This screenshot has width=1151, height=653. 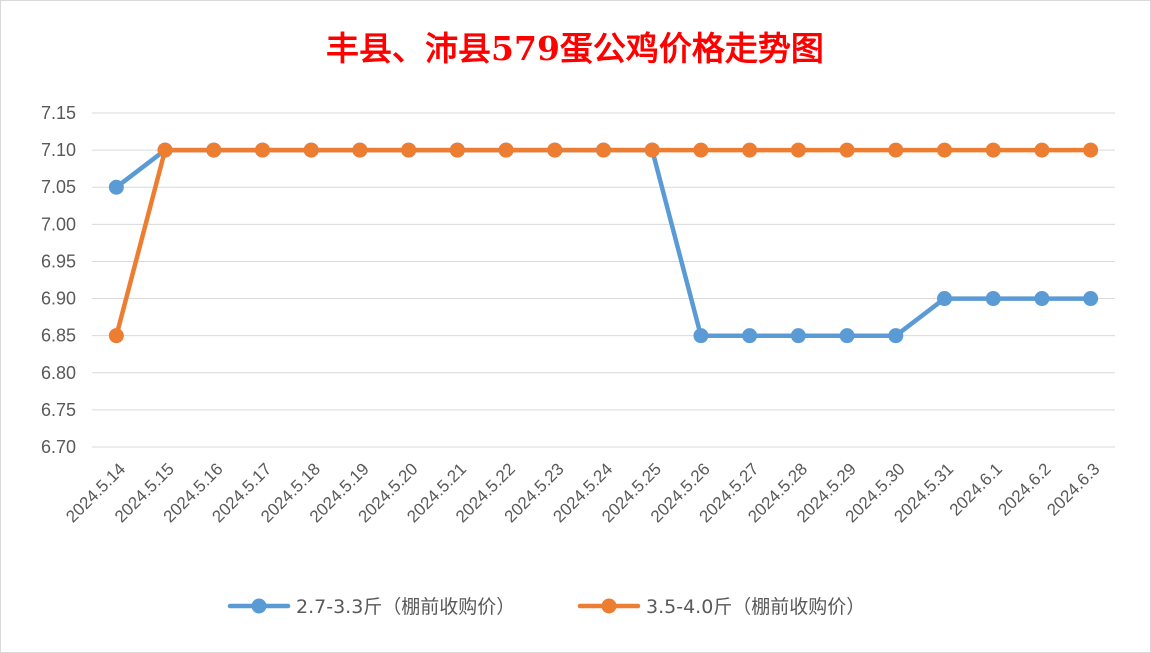 What do you see at coordinates (58, 373) in the screenshot?
I see `y-tick-label: 6.80` at bounding box center [58, 373].